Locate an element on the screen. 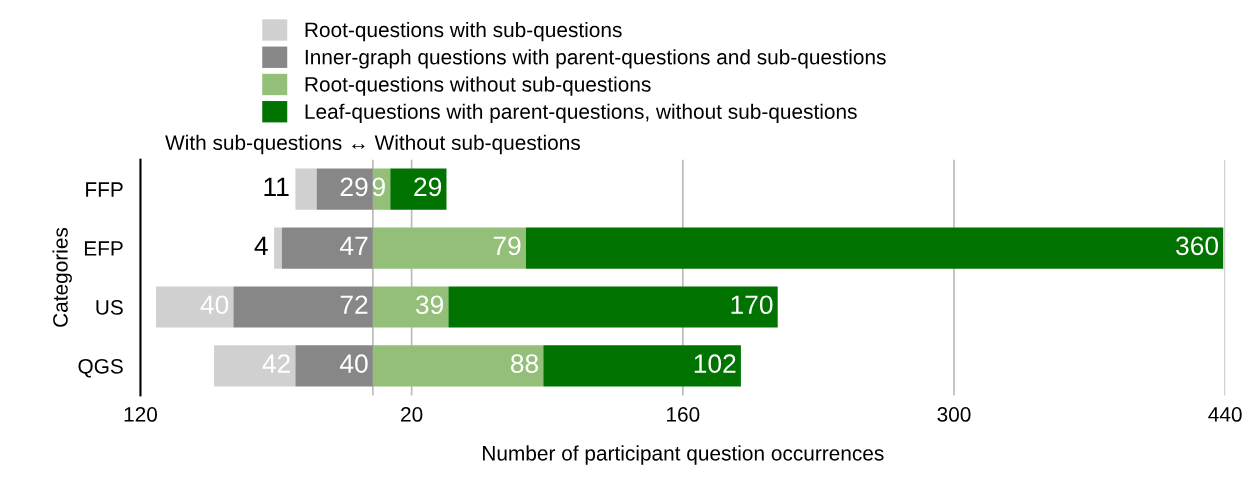 The height and width of the screenshot is (481, 1254). y-tick-label: US is located at coordinates (109, 307).